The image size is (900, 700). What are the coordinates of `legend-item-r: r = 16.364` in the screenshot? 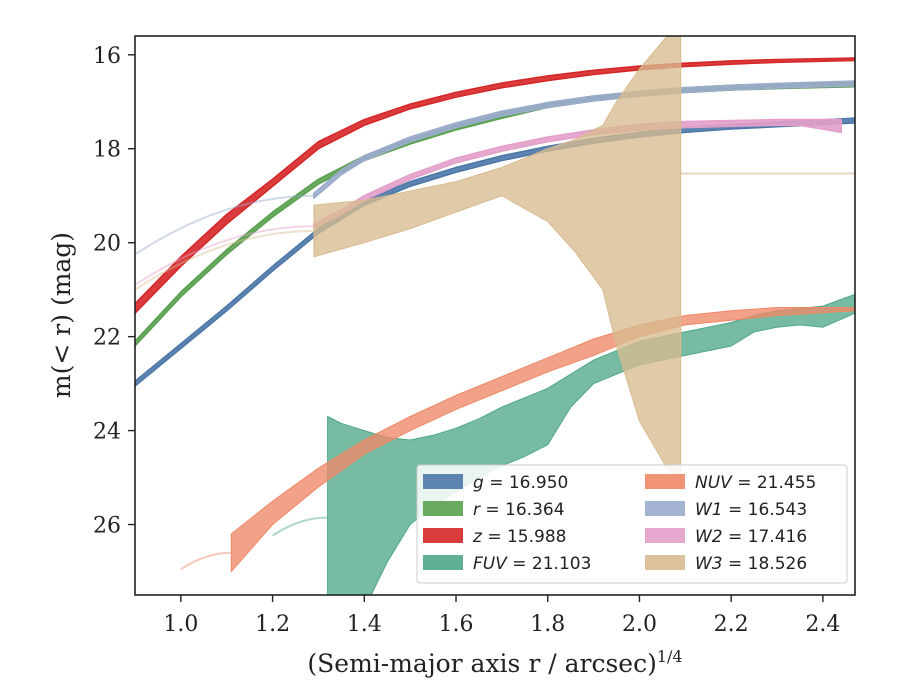 It's located at (494, 510).